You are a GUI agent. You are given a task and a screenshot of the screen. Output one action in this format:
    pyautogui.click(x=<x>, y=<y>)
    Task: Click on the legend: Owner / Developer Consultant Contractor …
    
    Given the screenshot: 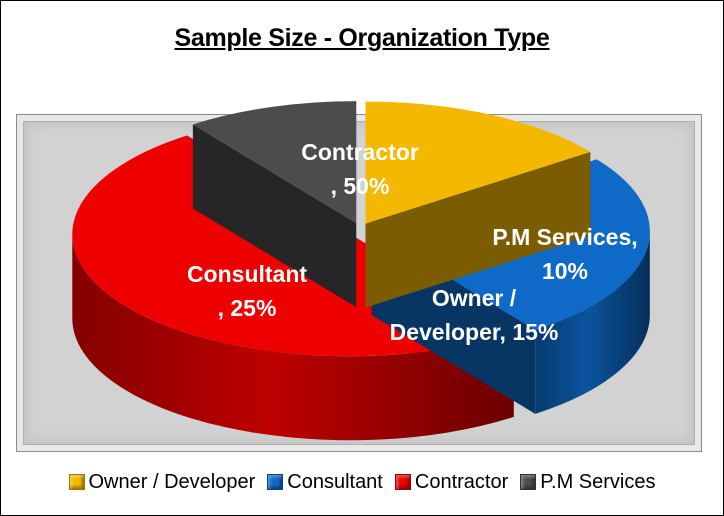 What is the action you would take?
    pyautogui.click(x=362, y=482)
    